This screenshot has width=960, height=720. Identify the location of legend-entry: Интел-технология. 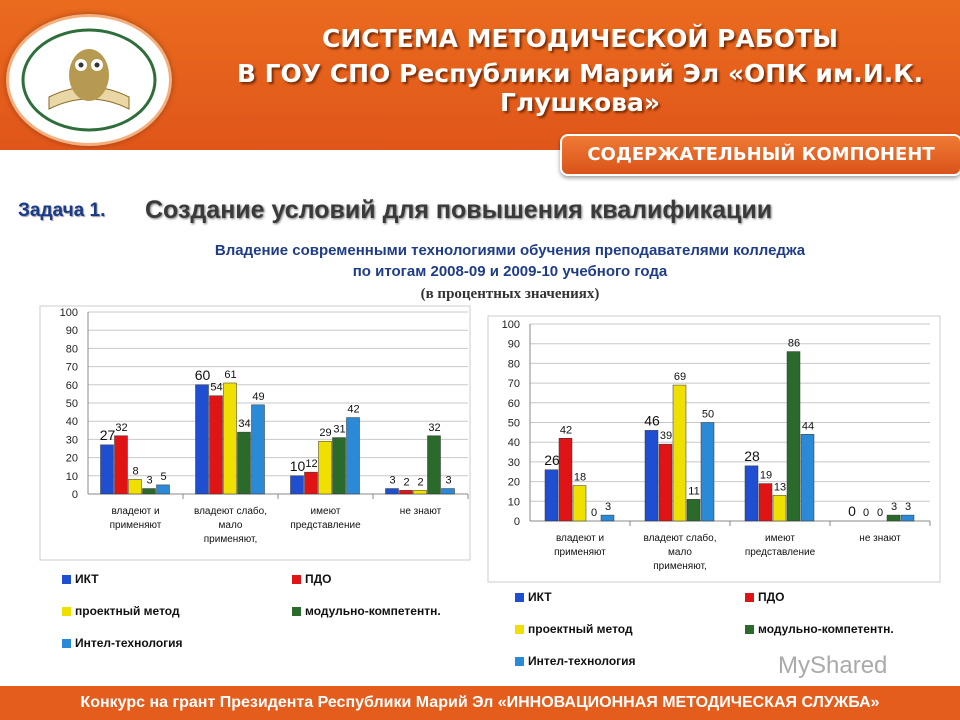
(575, 661).